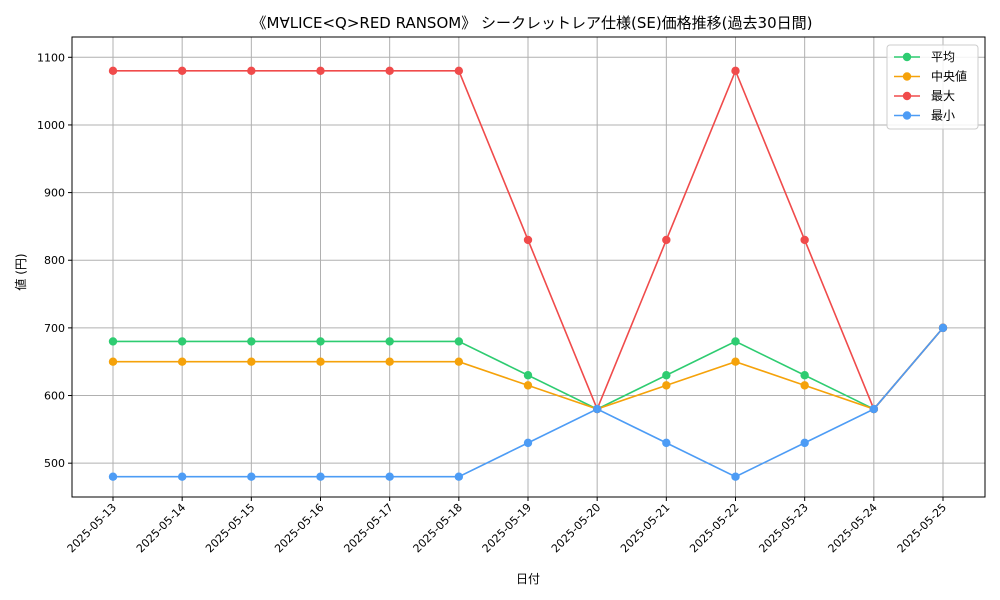 The image size is (1000, 600). What do you see at coordinates (92, 528) in the screenshot?
I see `x-tick-label: 2025-05-13` at bounding box center [92, 528].